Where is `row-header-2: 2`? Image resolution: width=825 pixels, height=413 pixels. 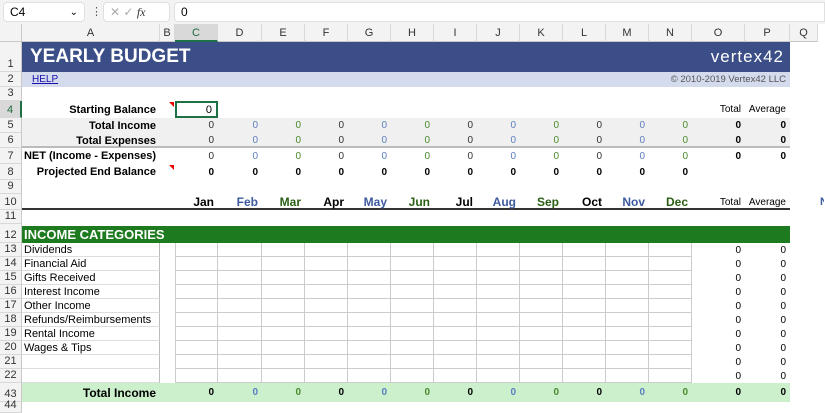 row-header-2: 2 is located at coordinates (11, 79).